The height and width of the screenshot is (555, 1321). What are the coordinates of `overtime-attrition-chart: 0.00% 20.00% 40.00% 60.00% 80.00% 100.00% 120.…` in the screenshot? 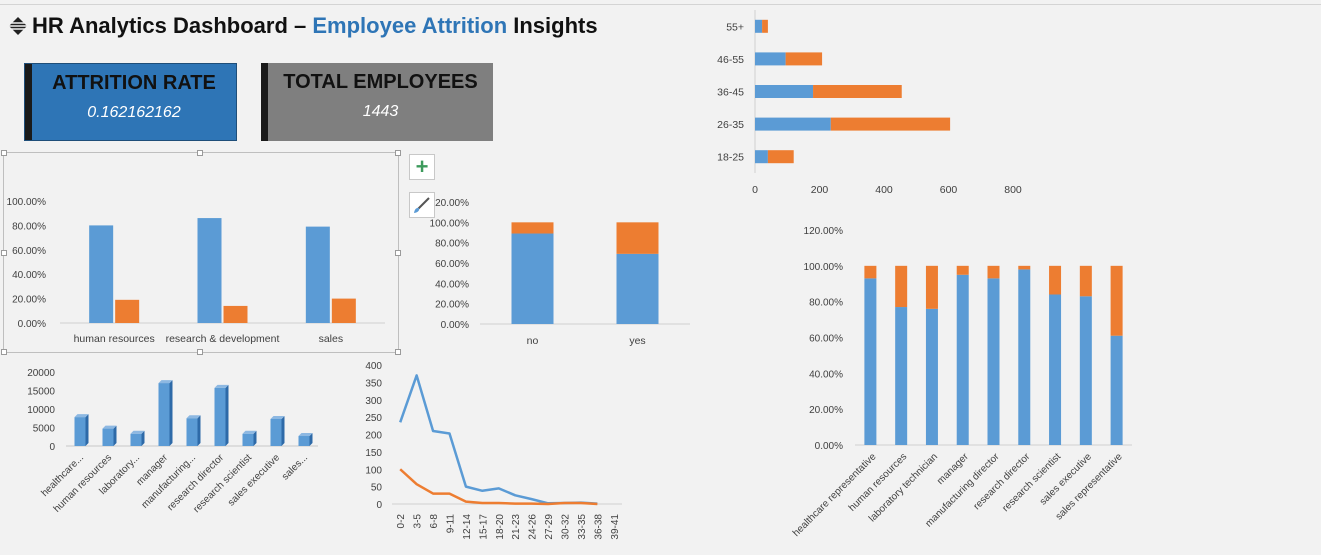 It's located at (550, 272).